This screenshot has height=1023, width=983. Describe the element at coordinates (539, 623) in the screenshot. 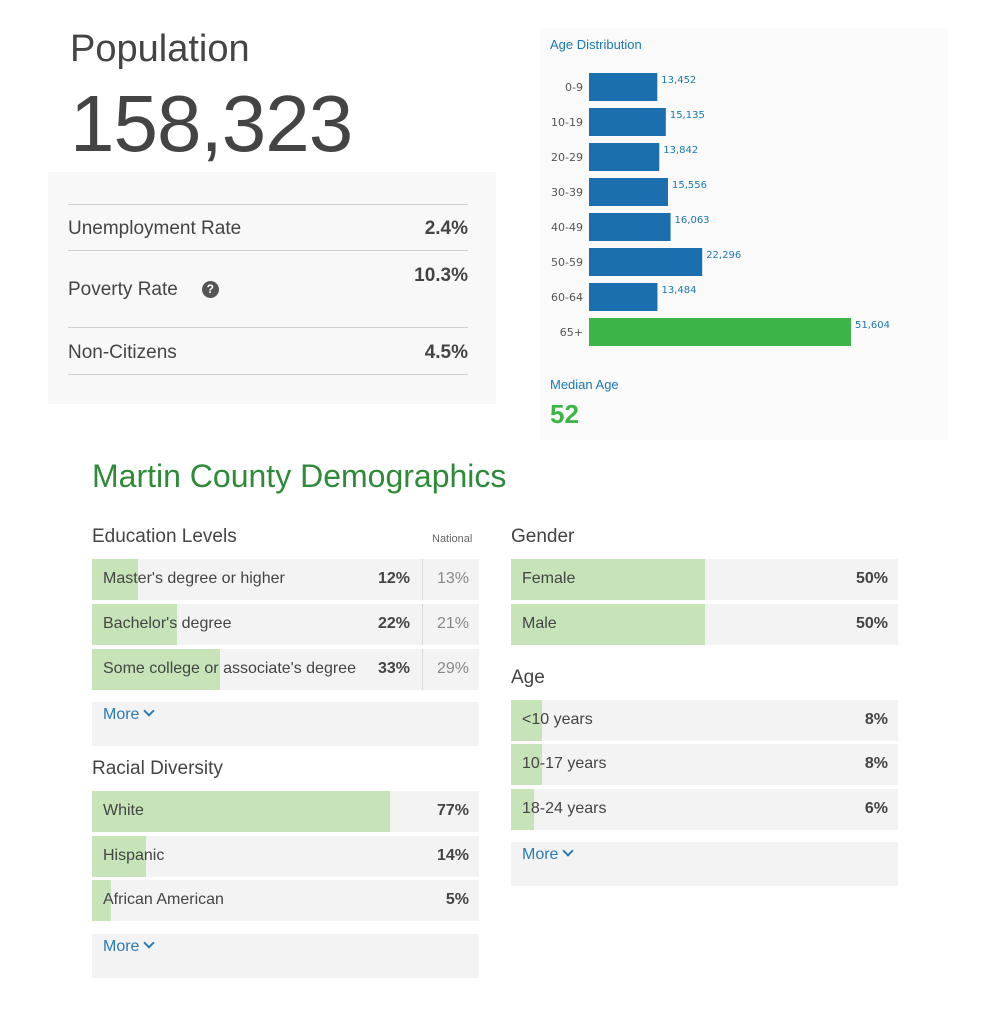

I see `row-label: Male` at that location.